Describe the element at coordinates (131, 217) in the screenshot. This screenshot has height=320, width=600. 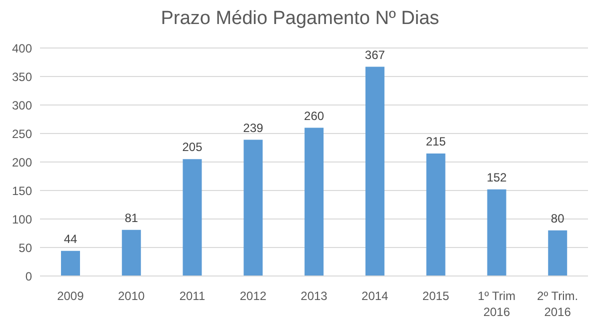
I see `data-label: 81` at that location.